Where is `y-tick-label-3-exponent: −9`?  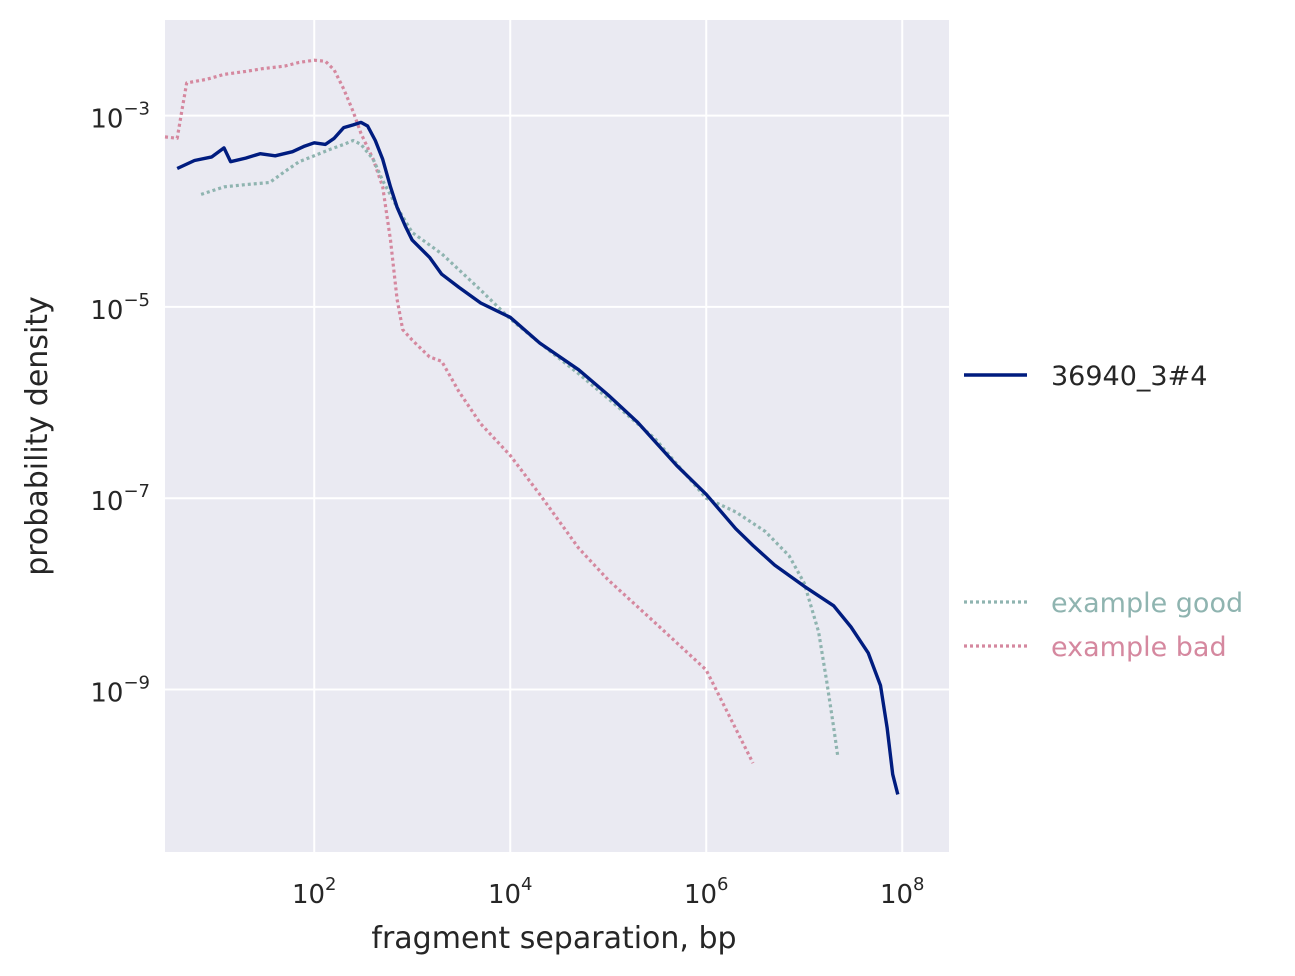 y-tick-label-3-exponent: −9 is located at coordinates (136, 683).